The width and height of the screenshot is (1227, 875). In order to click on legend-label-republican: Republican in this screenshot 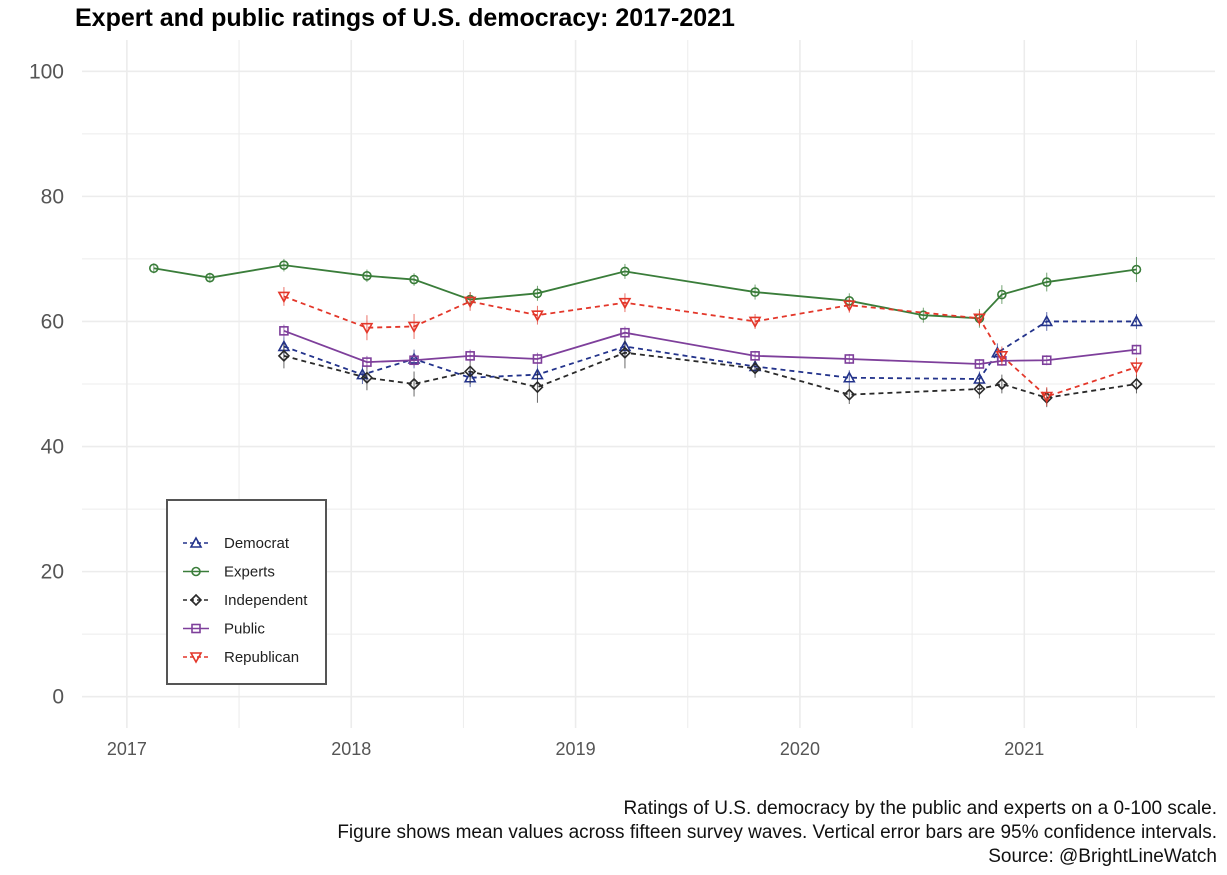, I will do `click(261, 657)`.